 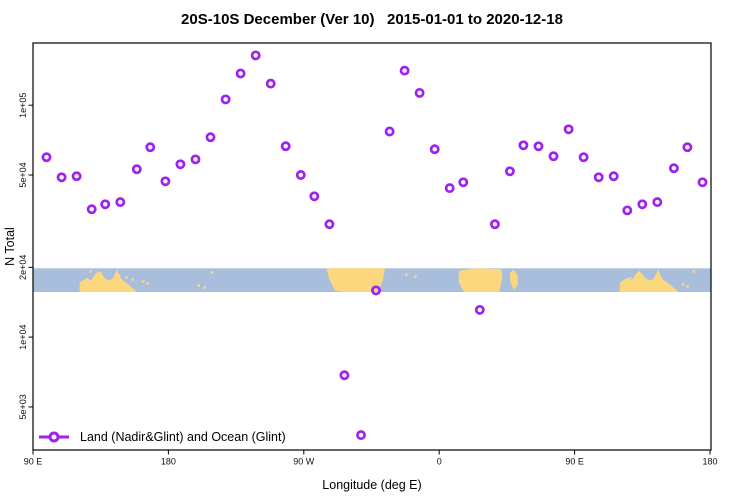 I want to click on y-tick-label: 1e+05, so click(x=23, y=105).